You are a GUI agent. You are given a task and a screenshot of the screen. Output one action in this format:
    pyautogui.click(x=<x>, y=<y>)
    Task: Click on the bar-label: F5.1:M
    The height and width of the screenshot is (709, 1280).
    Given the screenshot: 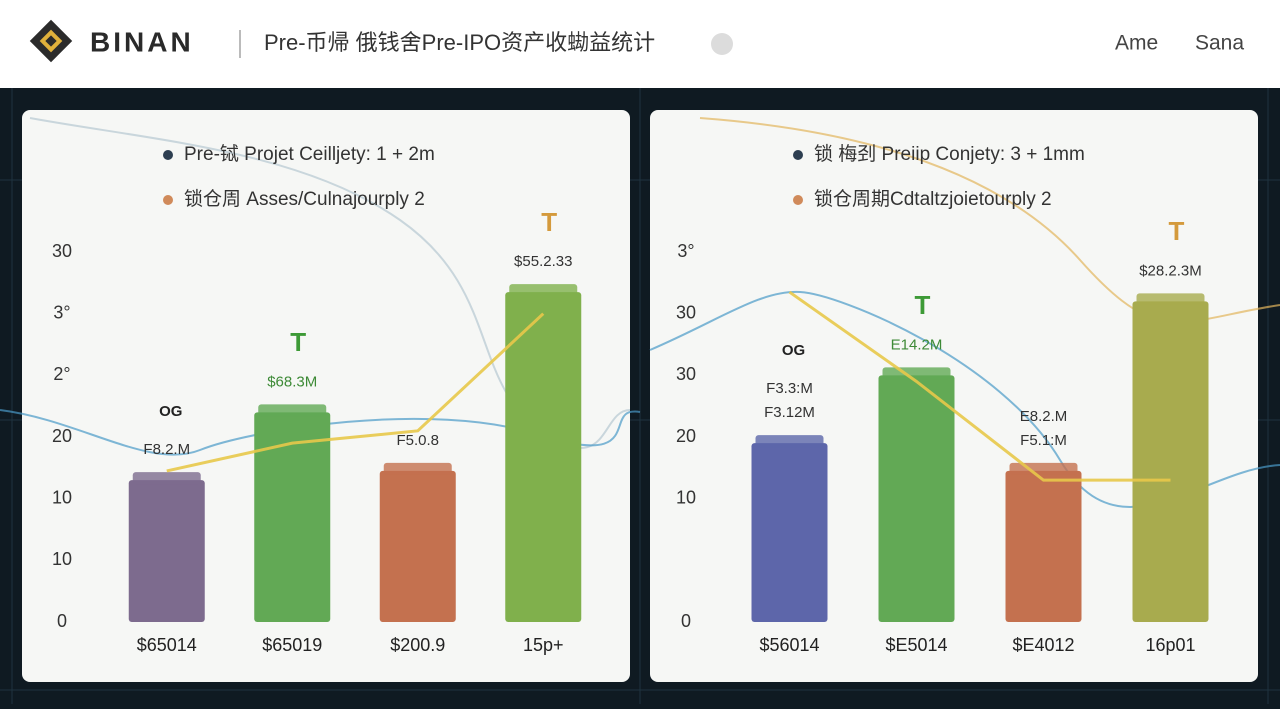 What is the action you would take?
    pyautogui.click(x=1043, y=440)
    